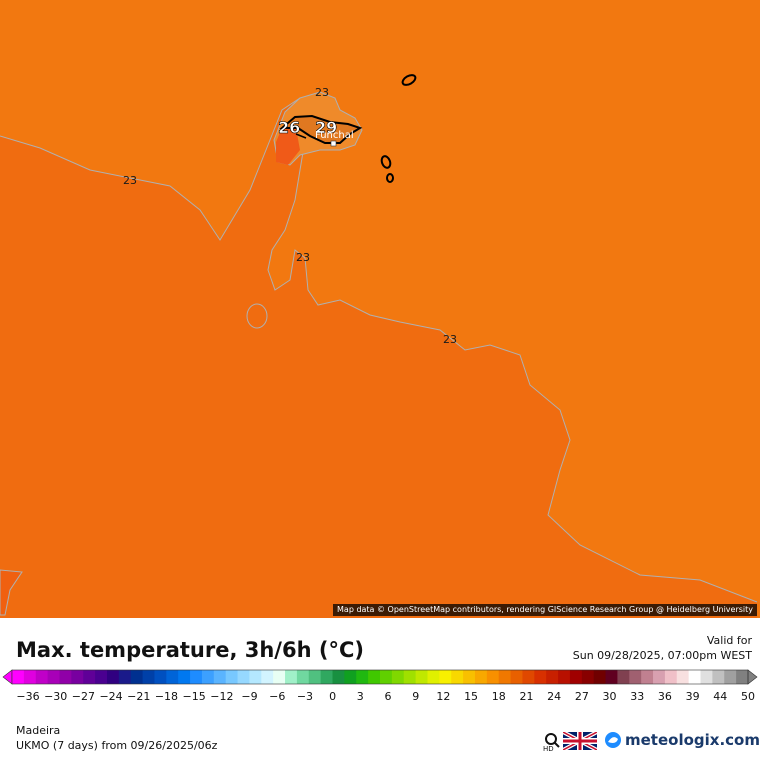 The width and height of the screenshot is (760, 760). Describe the element at coordinates (409, 80) in the screenshot. I see `porto-santo-island` at that location.